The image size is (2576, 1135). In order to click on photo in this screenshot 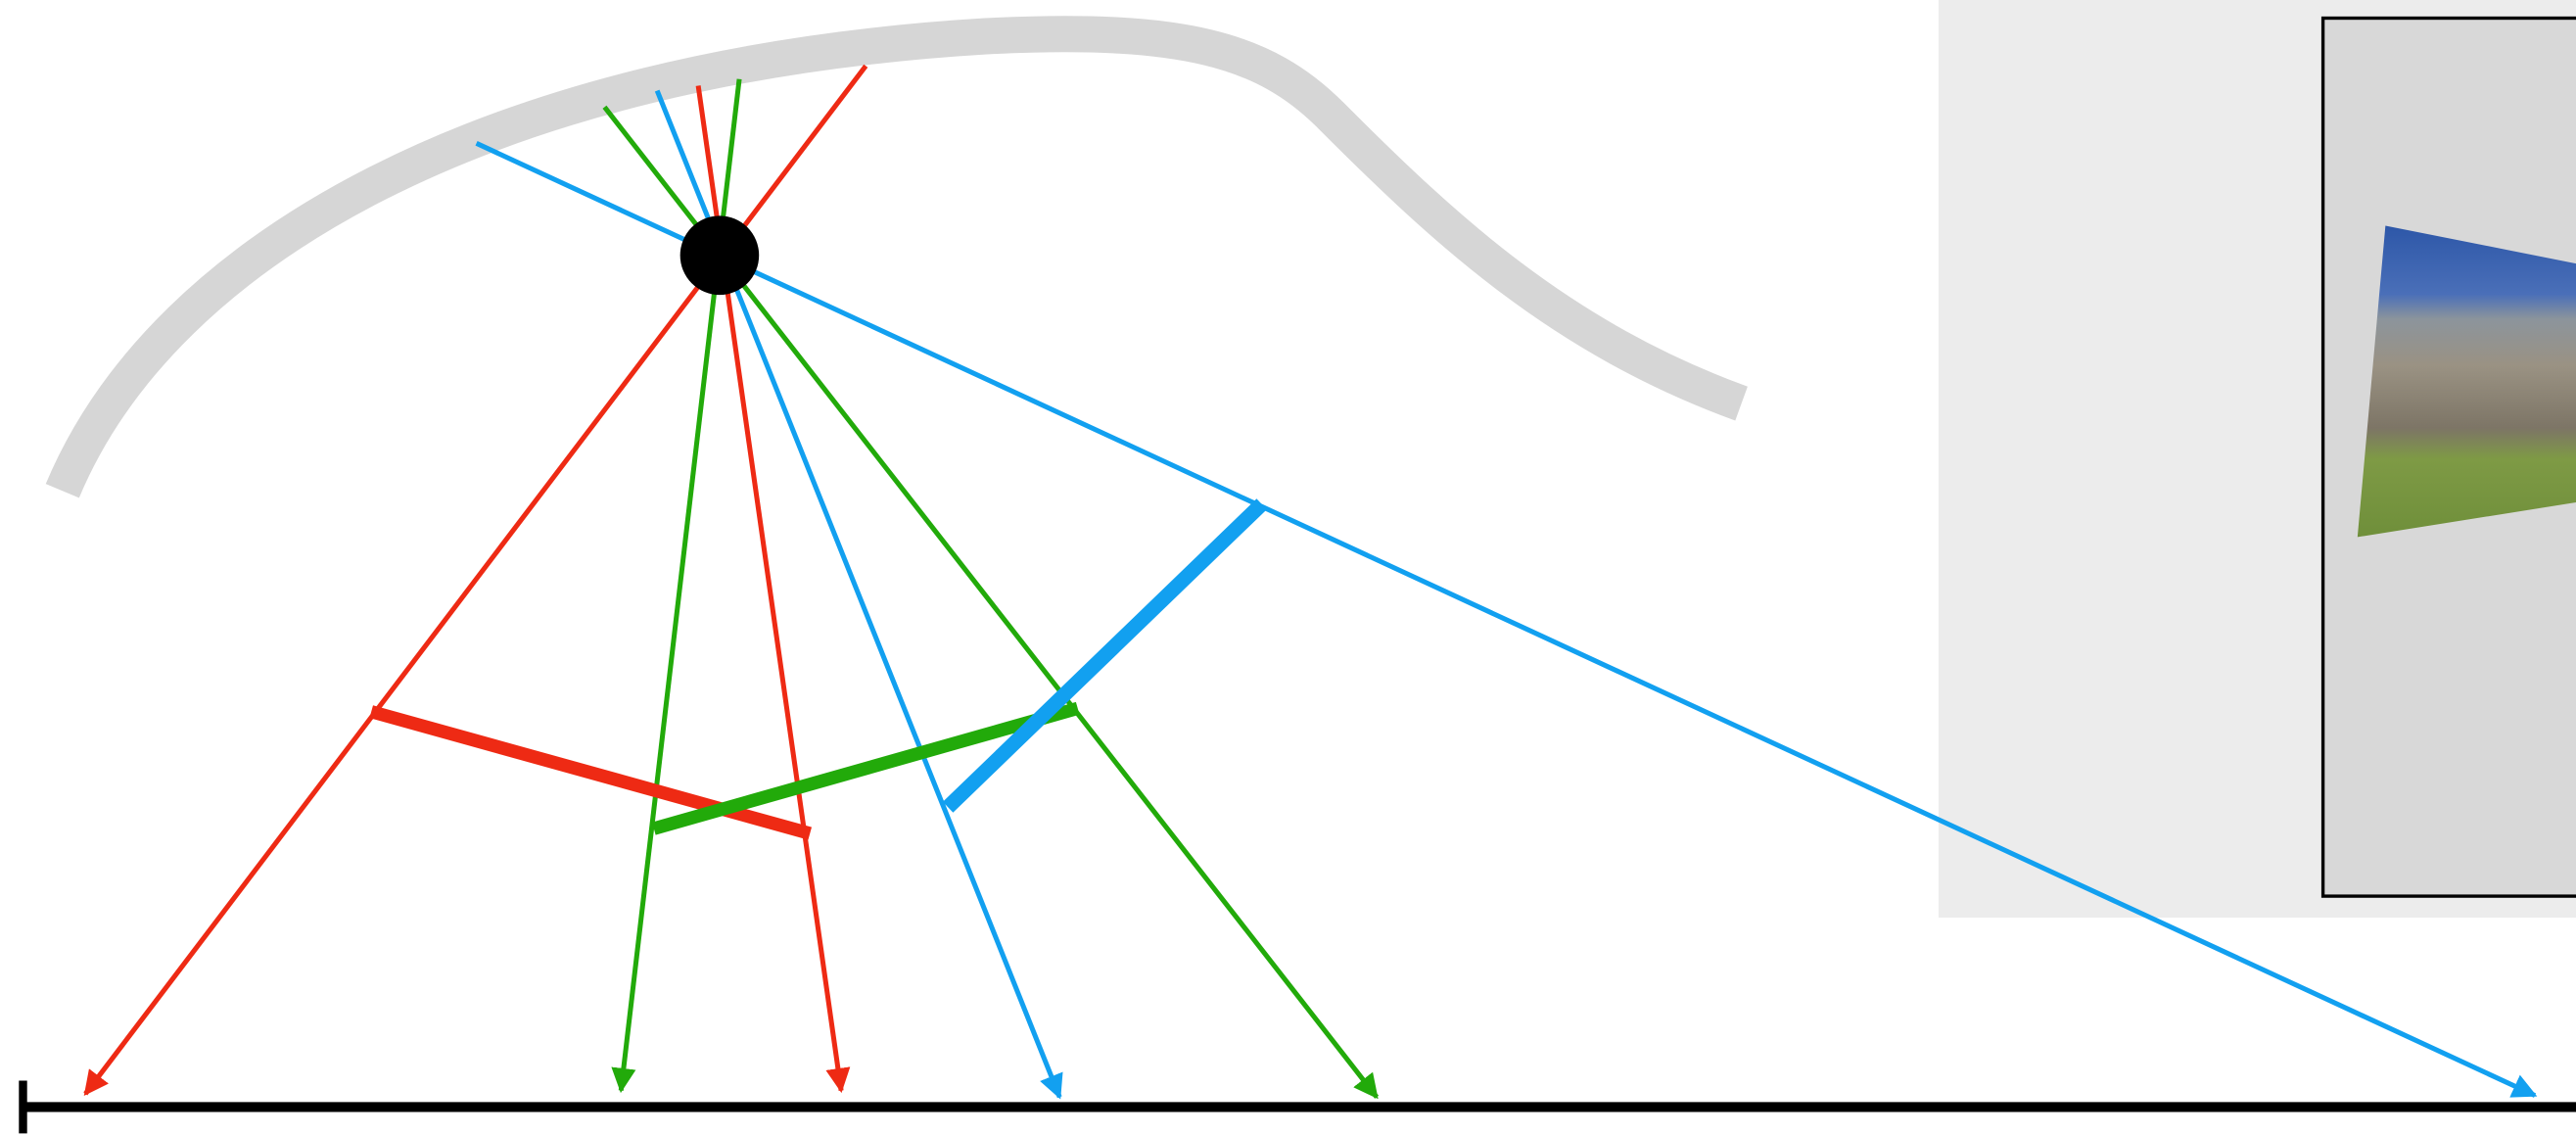, I will do `click(2466, 382)`.